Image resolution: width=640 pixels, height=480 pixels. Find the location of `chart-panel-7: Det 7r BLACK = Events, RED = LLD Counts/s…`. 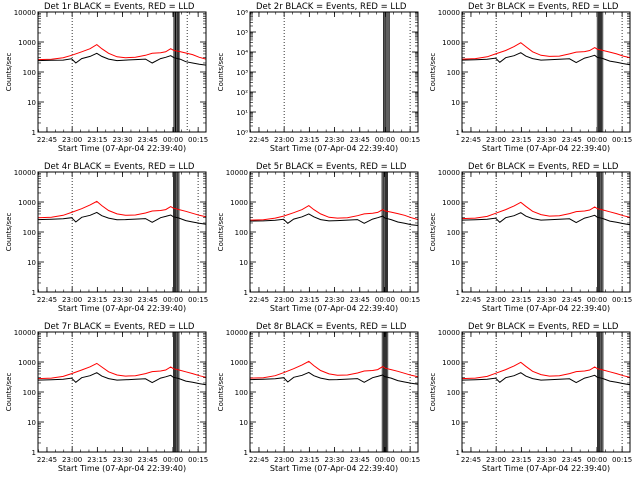

chart-panel-7: Det 7r BLACK = Events, RED = LLD Counts/s… is located at coordinates (106, 397).